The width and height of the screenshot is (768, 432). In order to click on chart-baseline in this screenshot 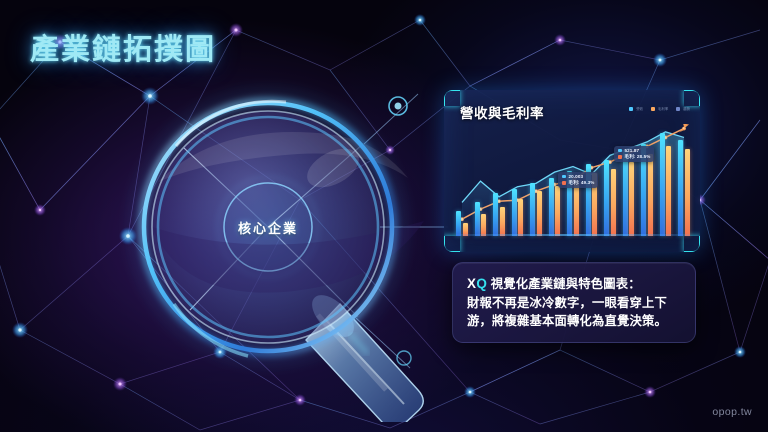, I will do `click(573, 235)`.